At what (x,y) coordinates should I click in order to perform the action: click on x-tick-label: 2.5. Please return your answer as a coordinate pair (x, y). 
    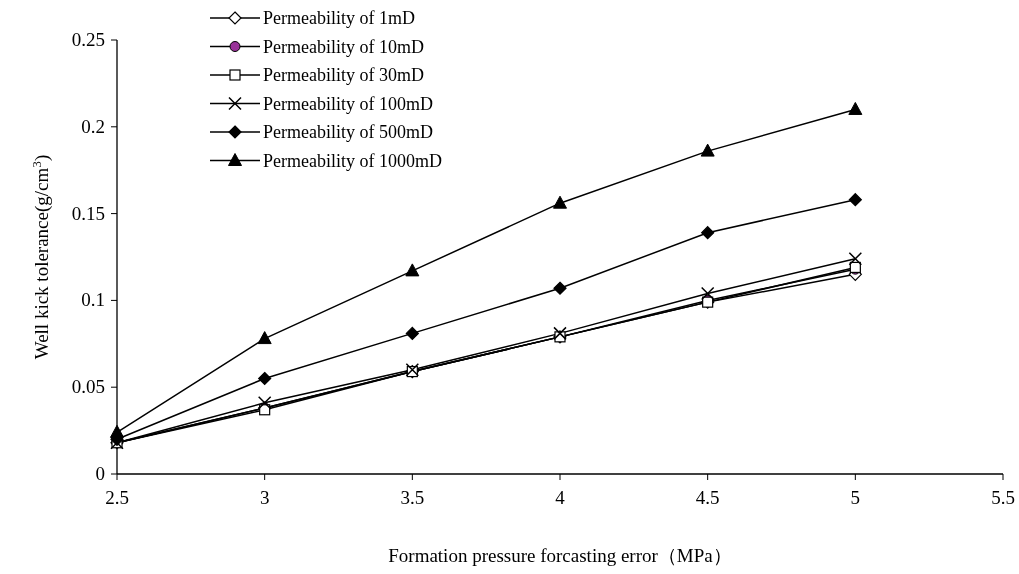
    Looking at the image, I should click on (117, 497).